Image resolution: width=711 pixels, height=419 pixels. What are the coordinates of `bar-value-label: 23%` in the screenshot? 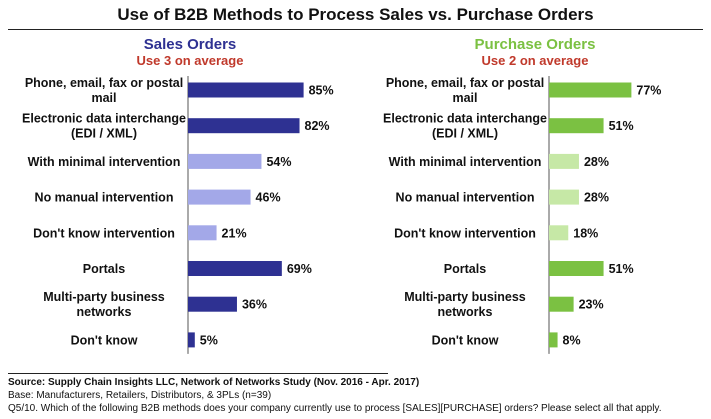 It's located at (591, 305).